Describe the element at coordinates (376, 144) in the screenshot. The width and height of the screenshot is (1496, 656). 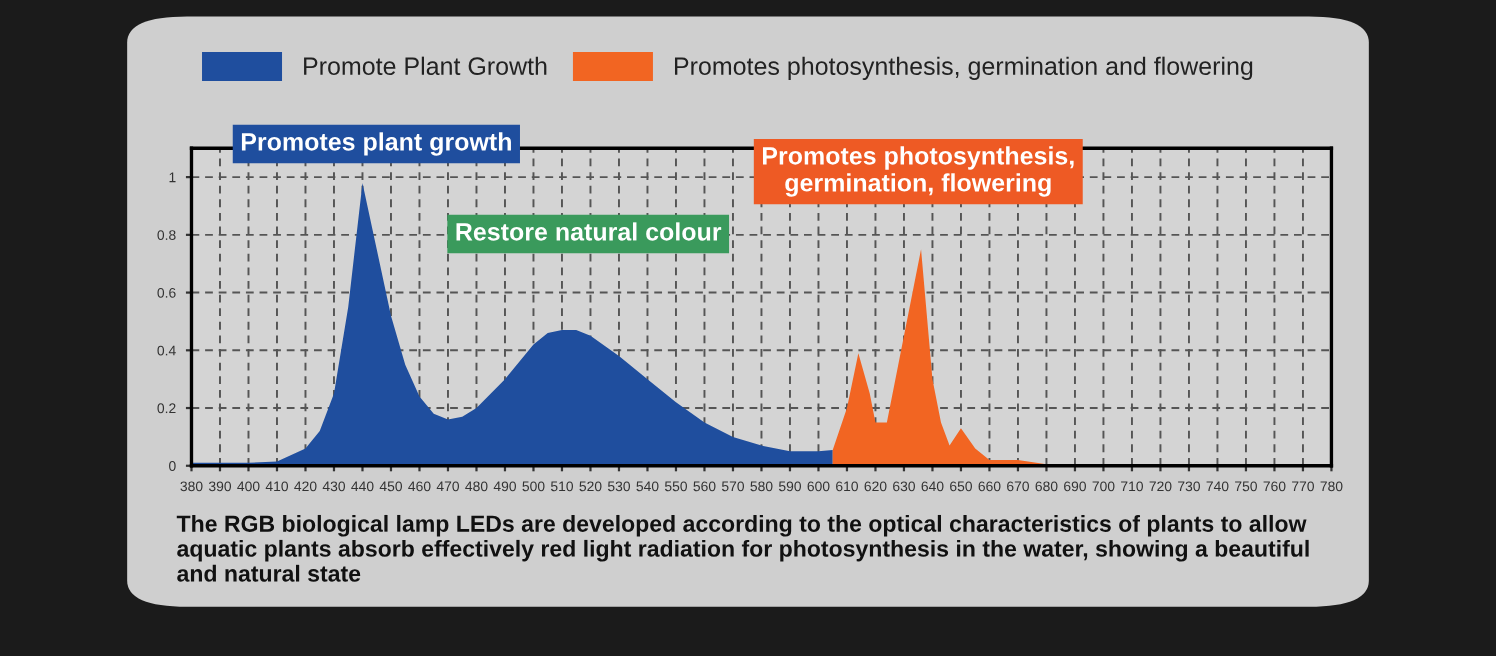
I see `annotation: Promotes plant growth` at that location.